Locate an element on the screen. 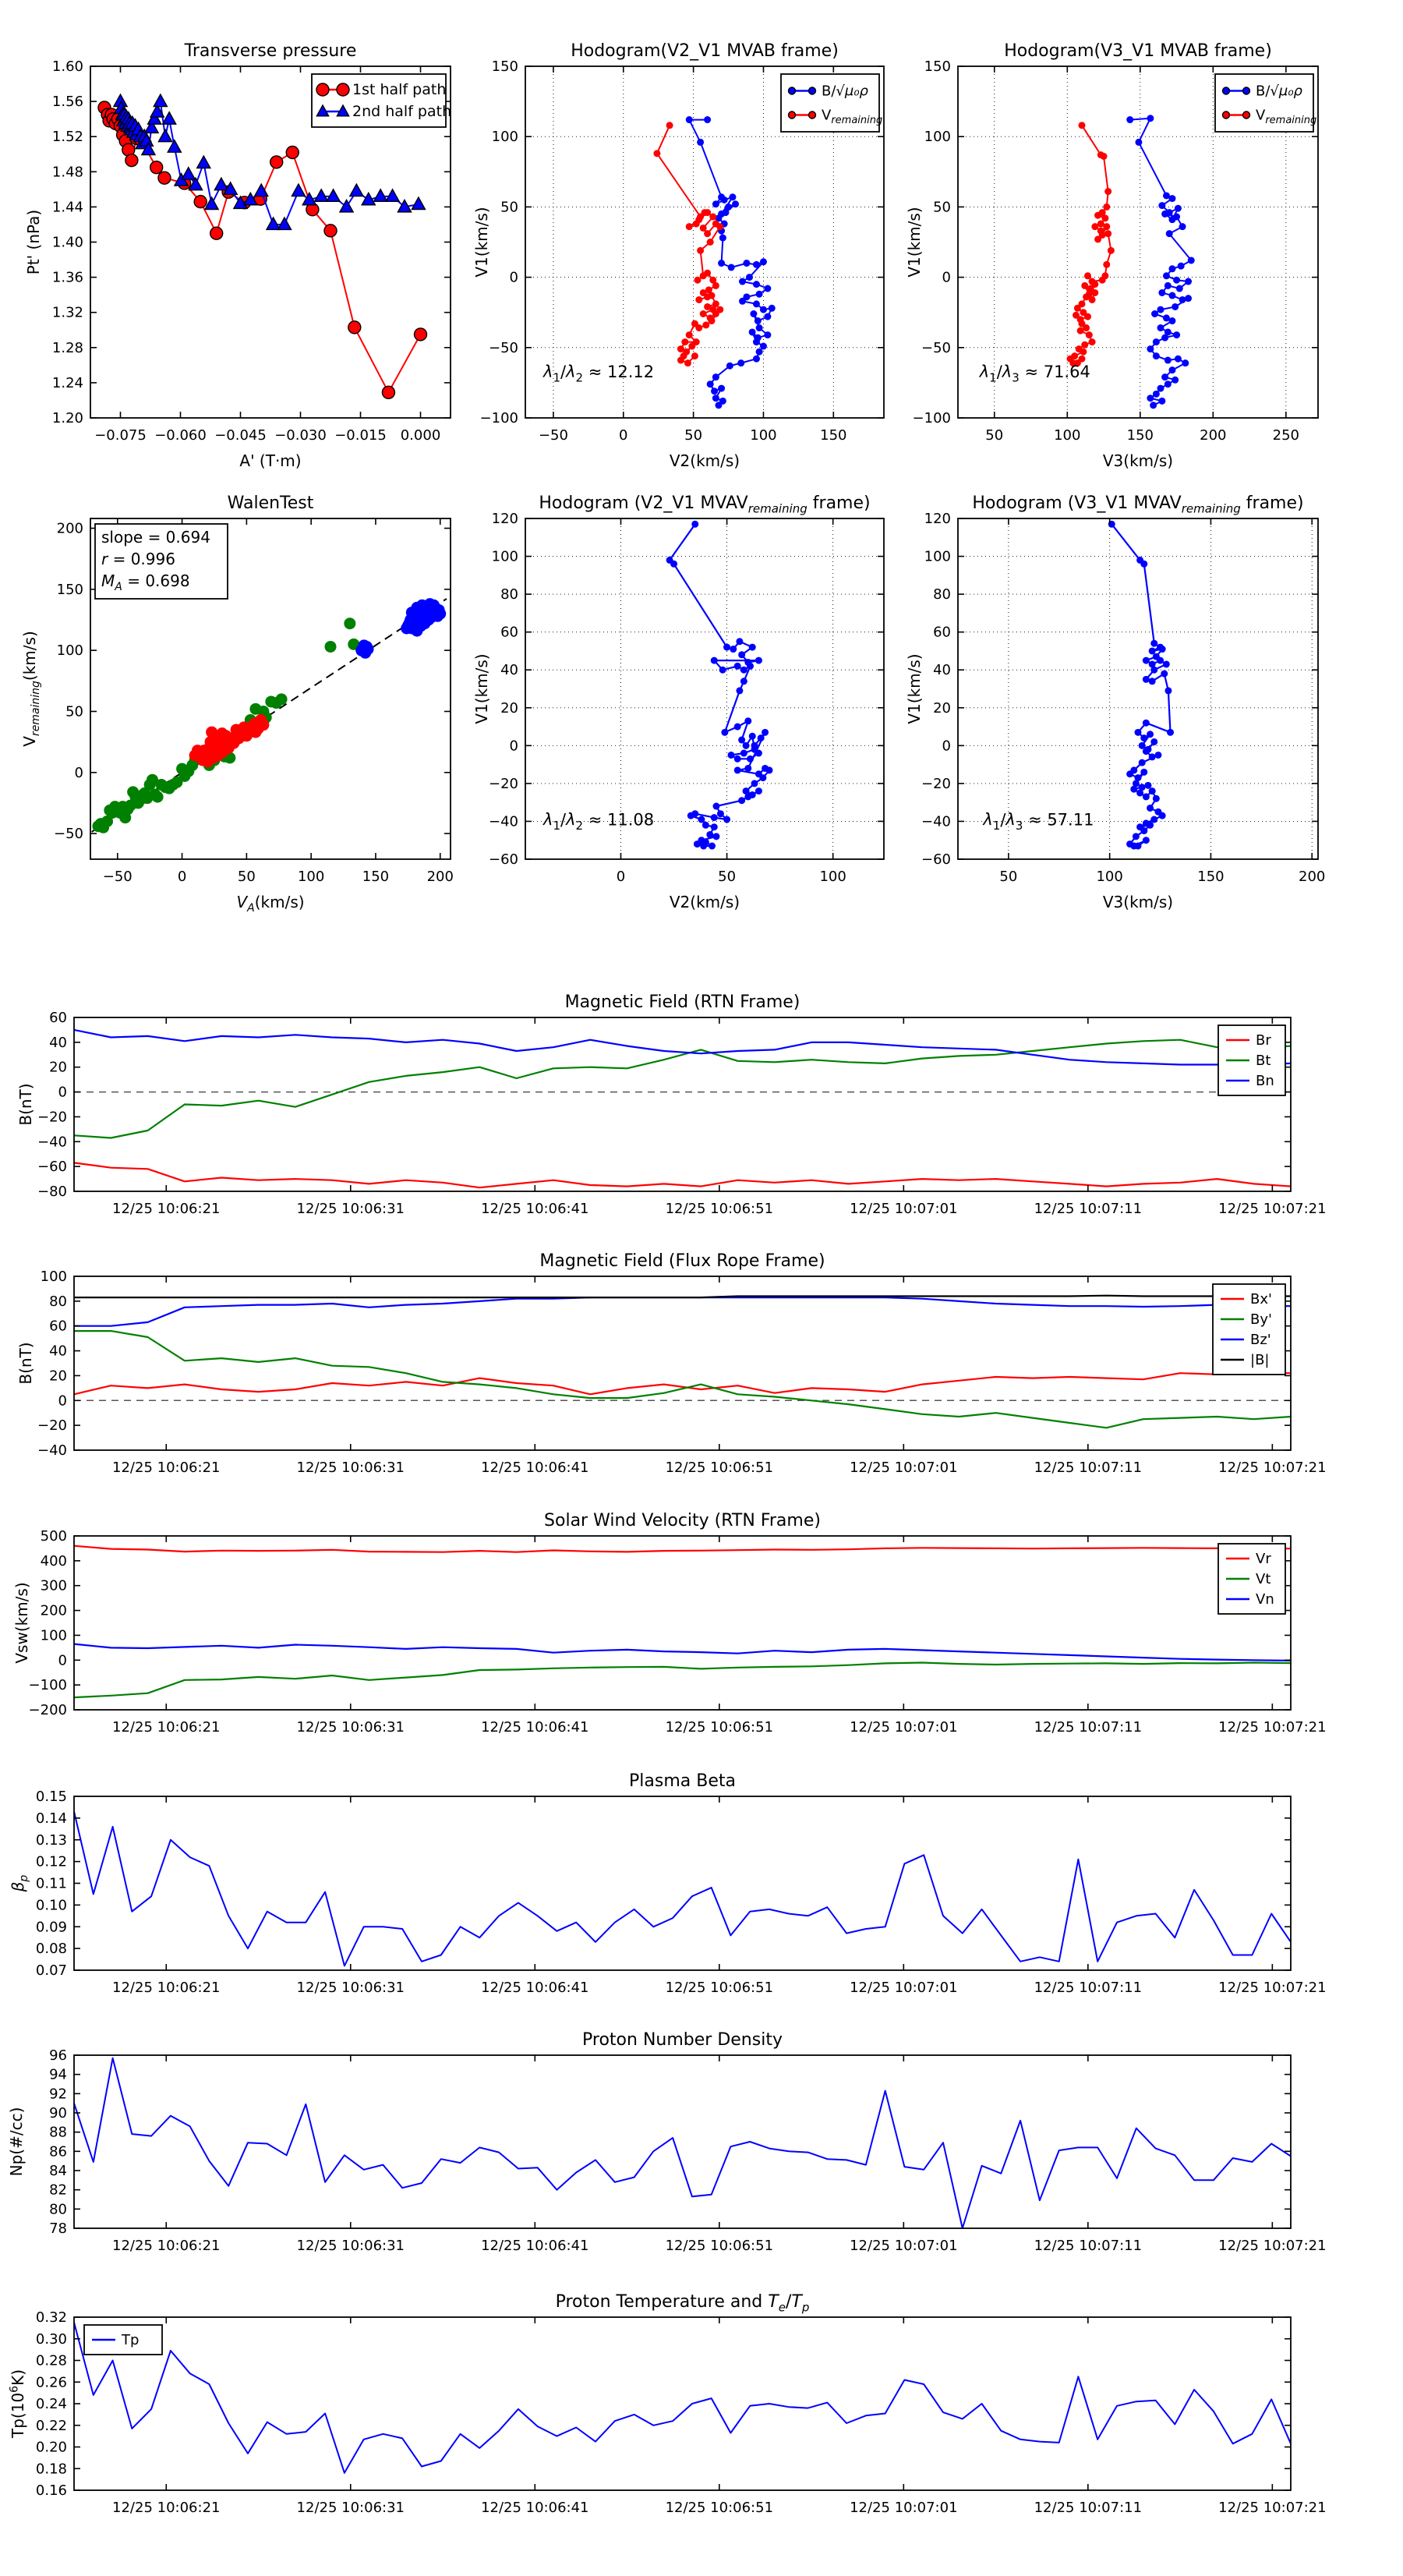 The height and width of the screenshot is (2576, 1403). svg-text: 120 is located at coordinates (505, 519).